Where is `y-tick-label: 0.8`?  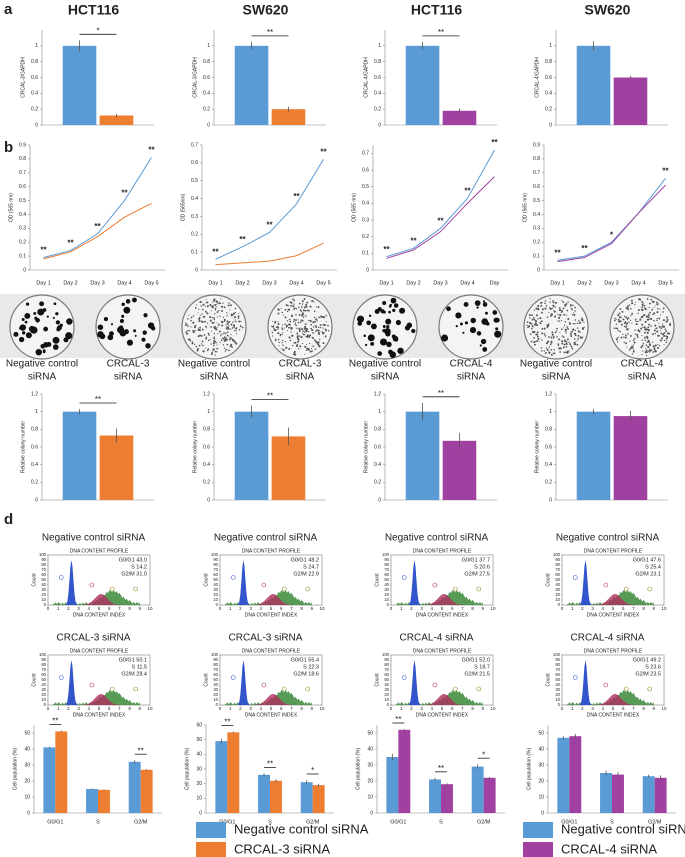 y-tick-label: 0.8 is located at coordinates (34, 430).